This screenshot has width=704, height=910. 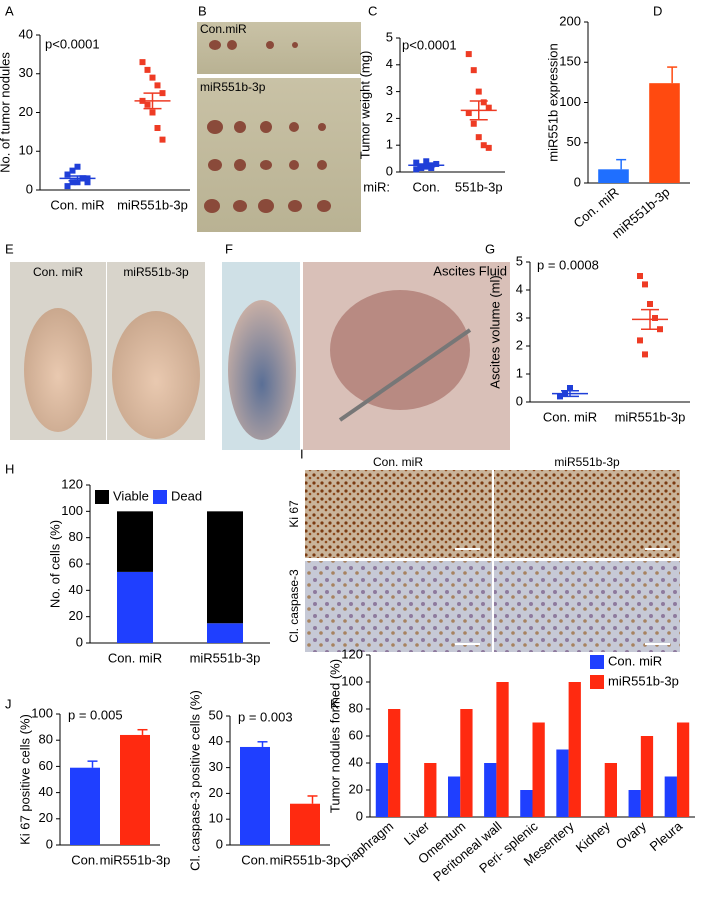 I want to click on panel-letter: C, so click(x=372, y=10).